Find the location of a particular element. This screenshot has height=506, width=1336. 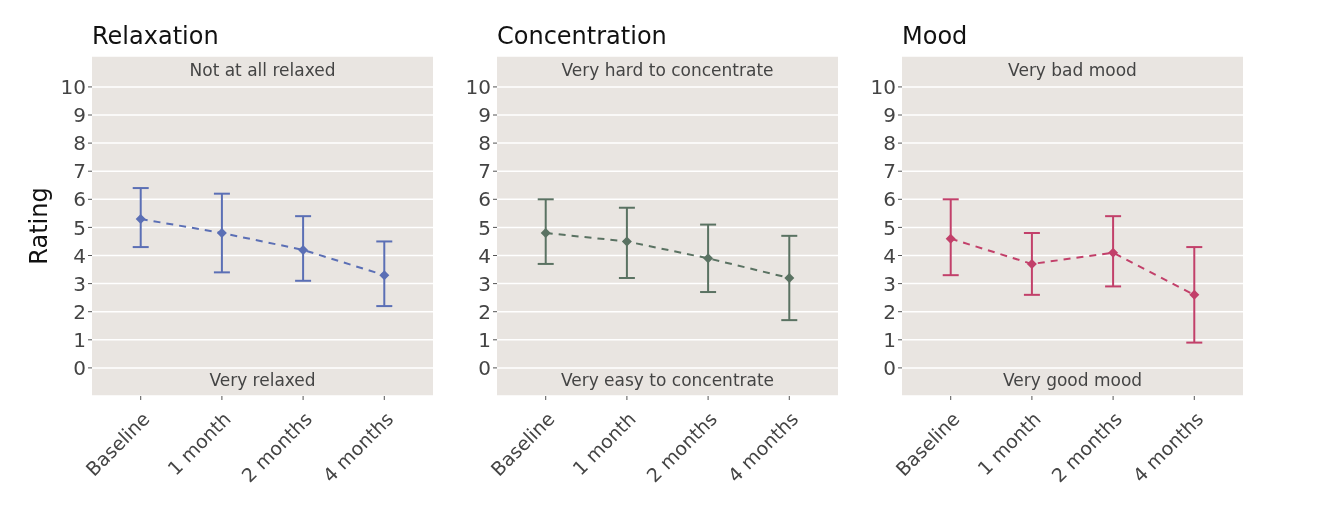

chart-title: Concentration is located at coordinates (582, 36).